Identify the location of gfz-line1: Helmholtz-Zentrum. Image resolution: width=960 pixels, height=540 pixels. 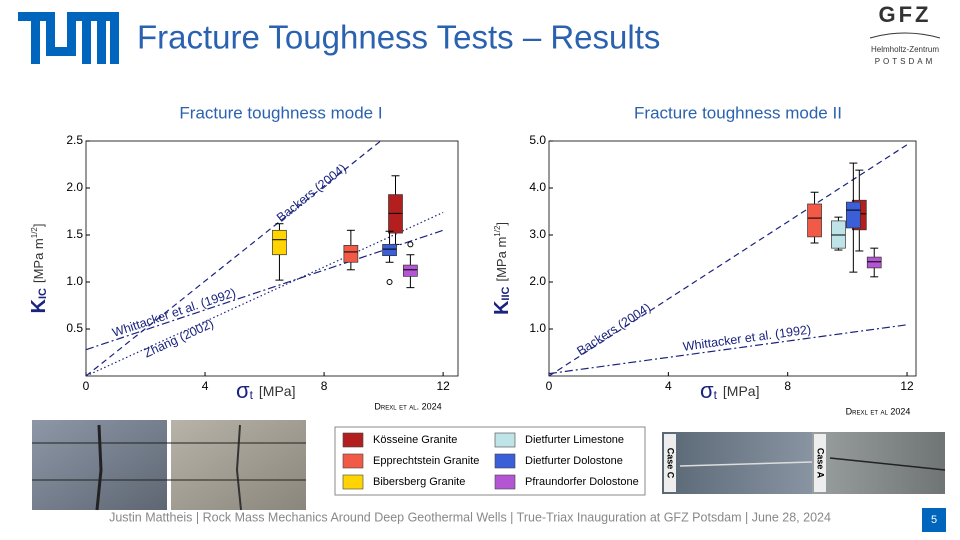
(905, 49).